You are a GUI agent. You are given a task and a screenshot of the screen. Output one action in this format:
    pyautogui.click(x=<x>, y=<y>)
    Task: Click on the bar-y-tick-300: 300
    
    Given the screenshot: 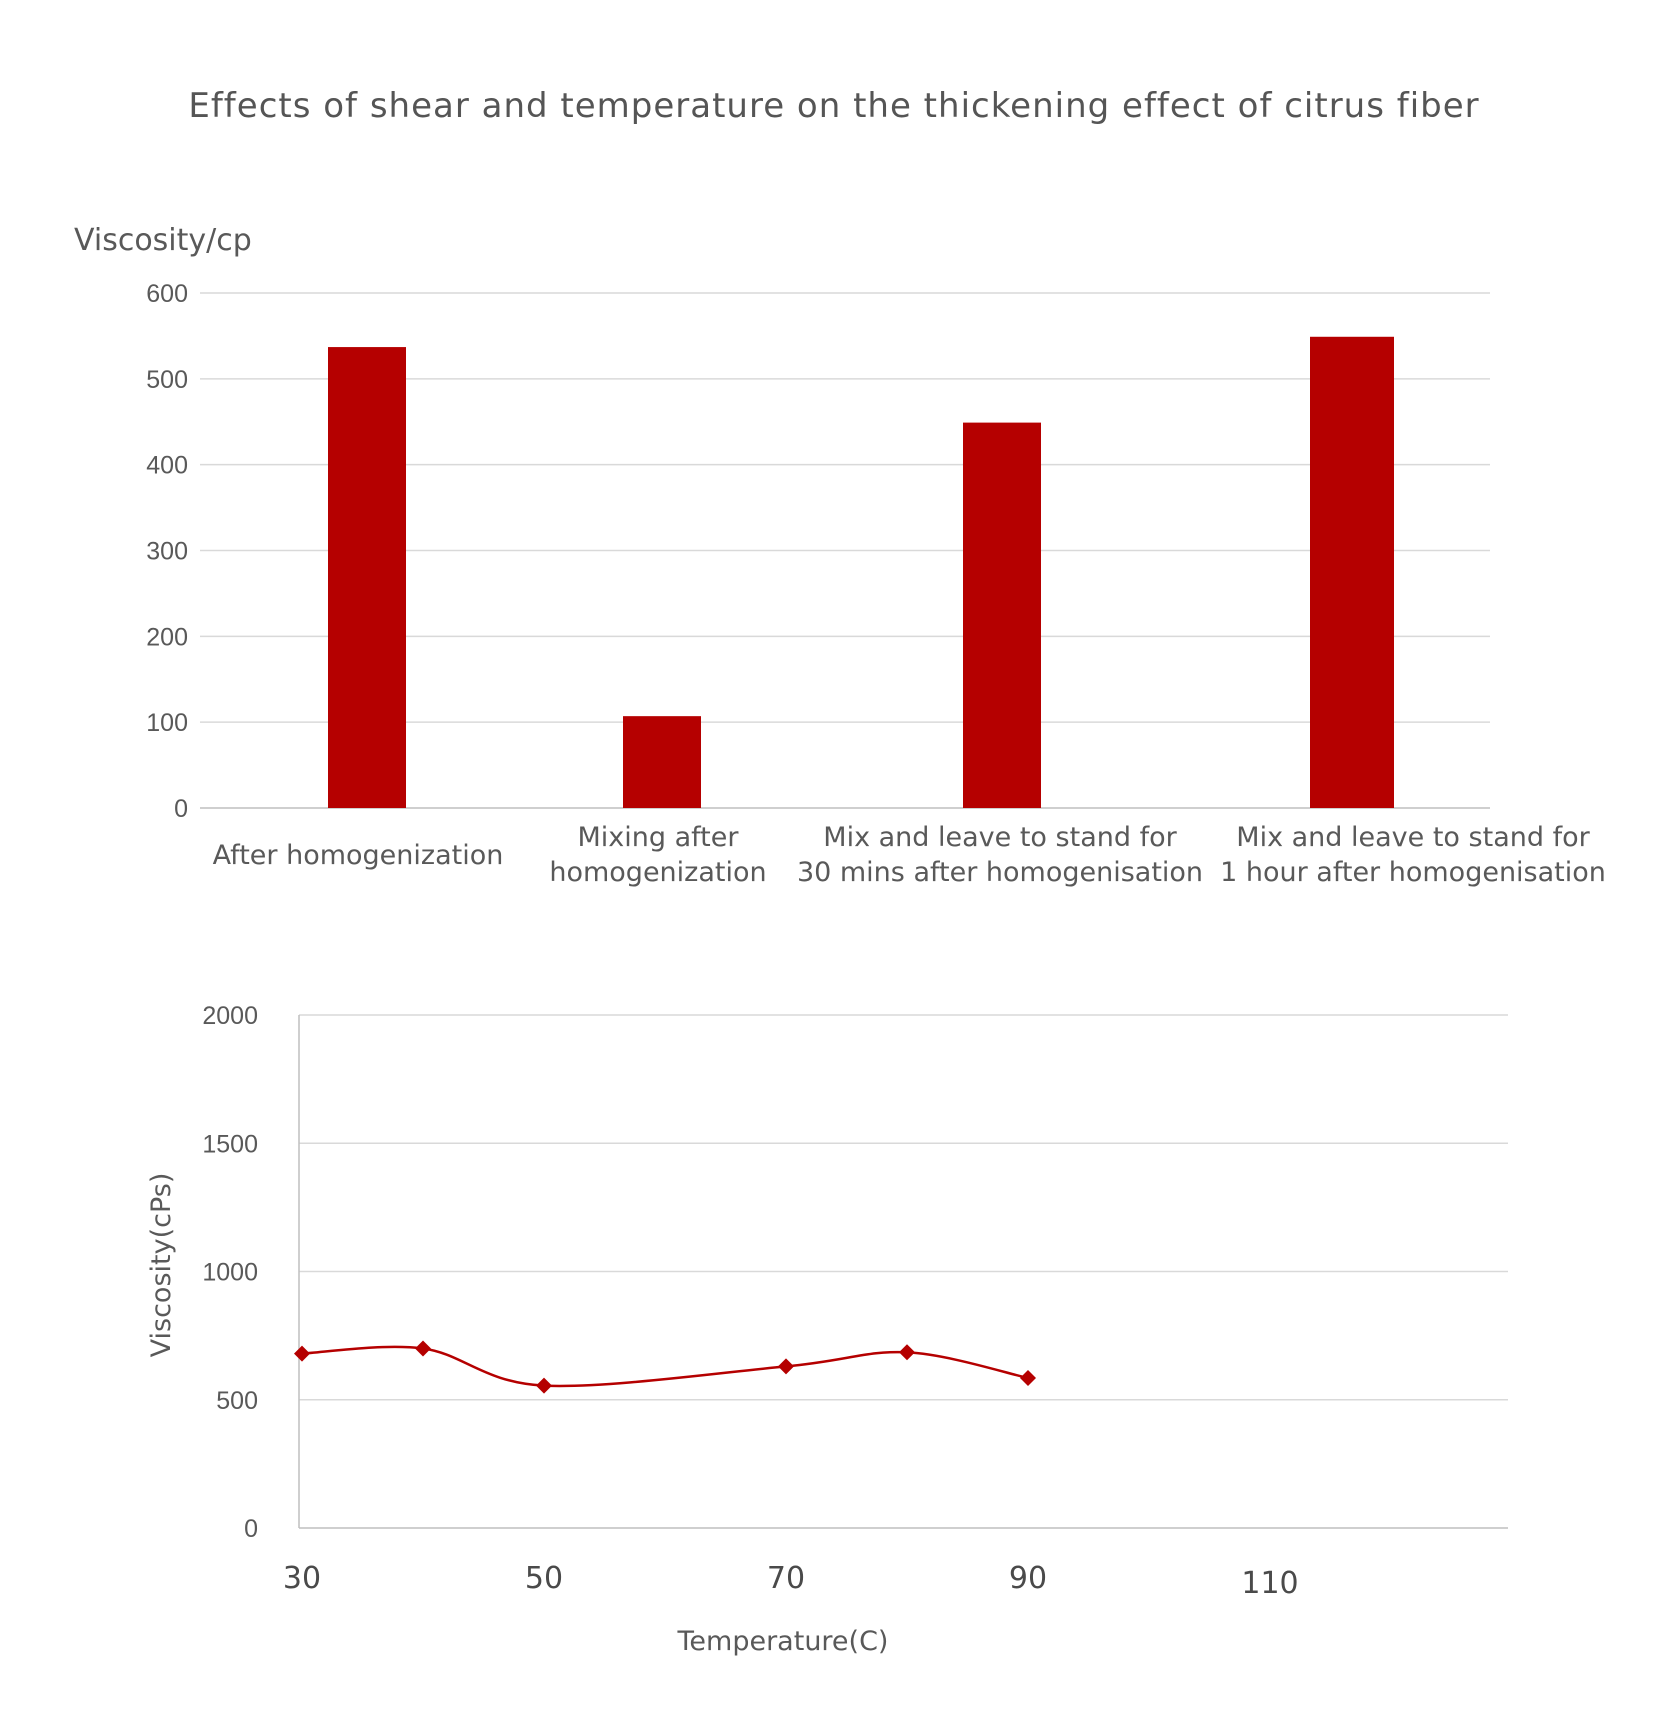 What is the action you would take?
    pyautogui.click(x=167, y=552)
    